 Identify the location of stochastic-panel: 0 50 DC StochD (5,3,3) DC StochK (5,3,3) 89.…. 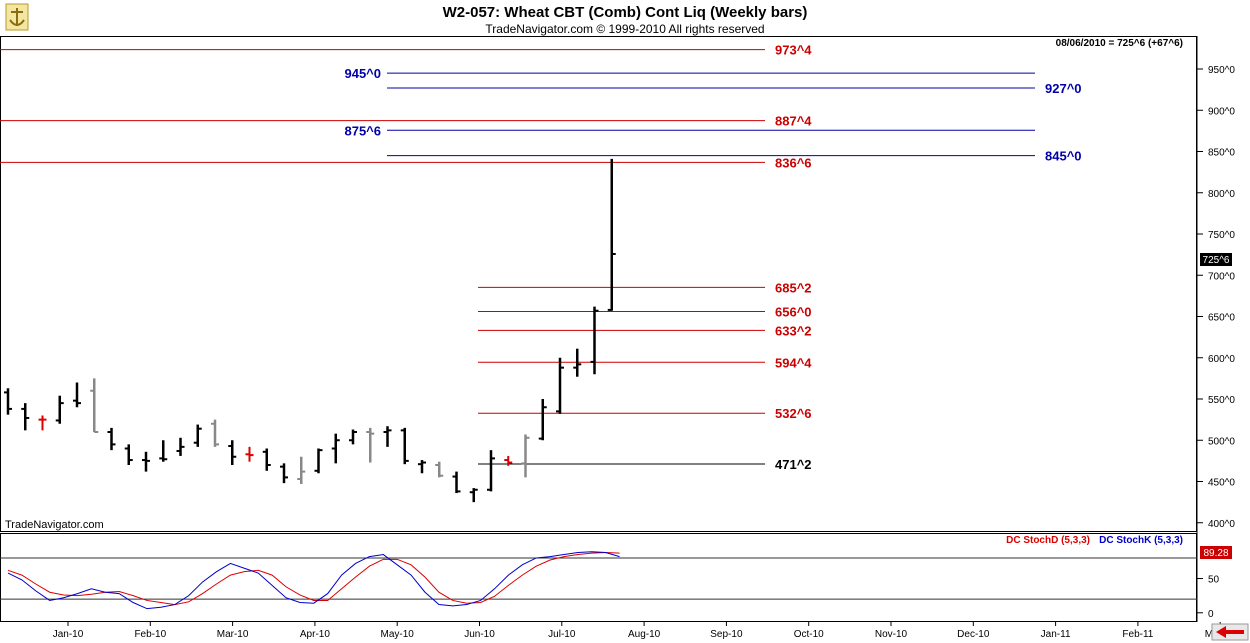
(616, 577).